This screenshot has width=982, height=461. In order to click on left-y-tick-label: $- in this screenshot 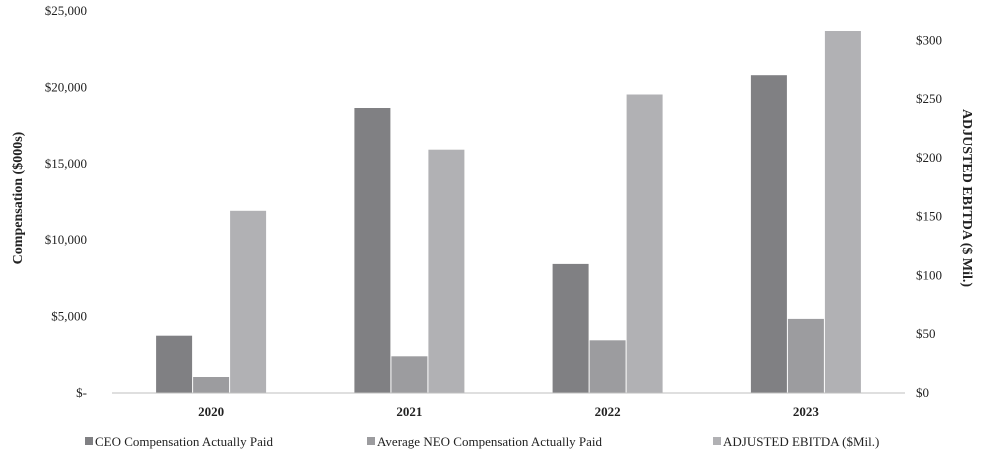, I will do `click(81, 392)`.